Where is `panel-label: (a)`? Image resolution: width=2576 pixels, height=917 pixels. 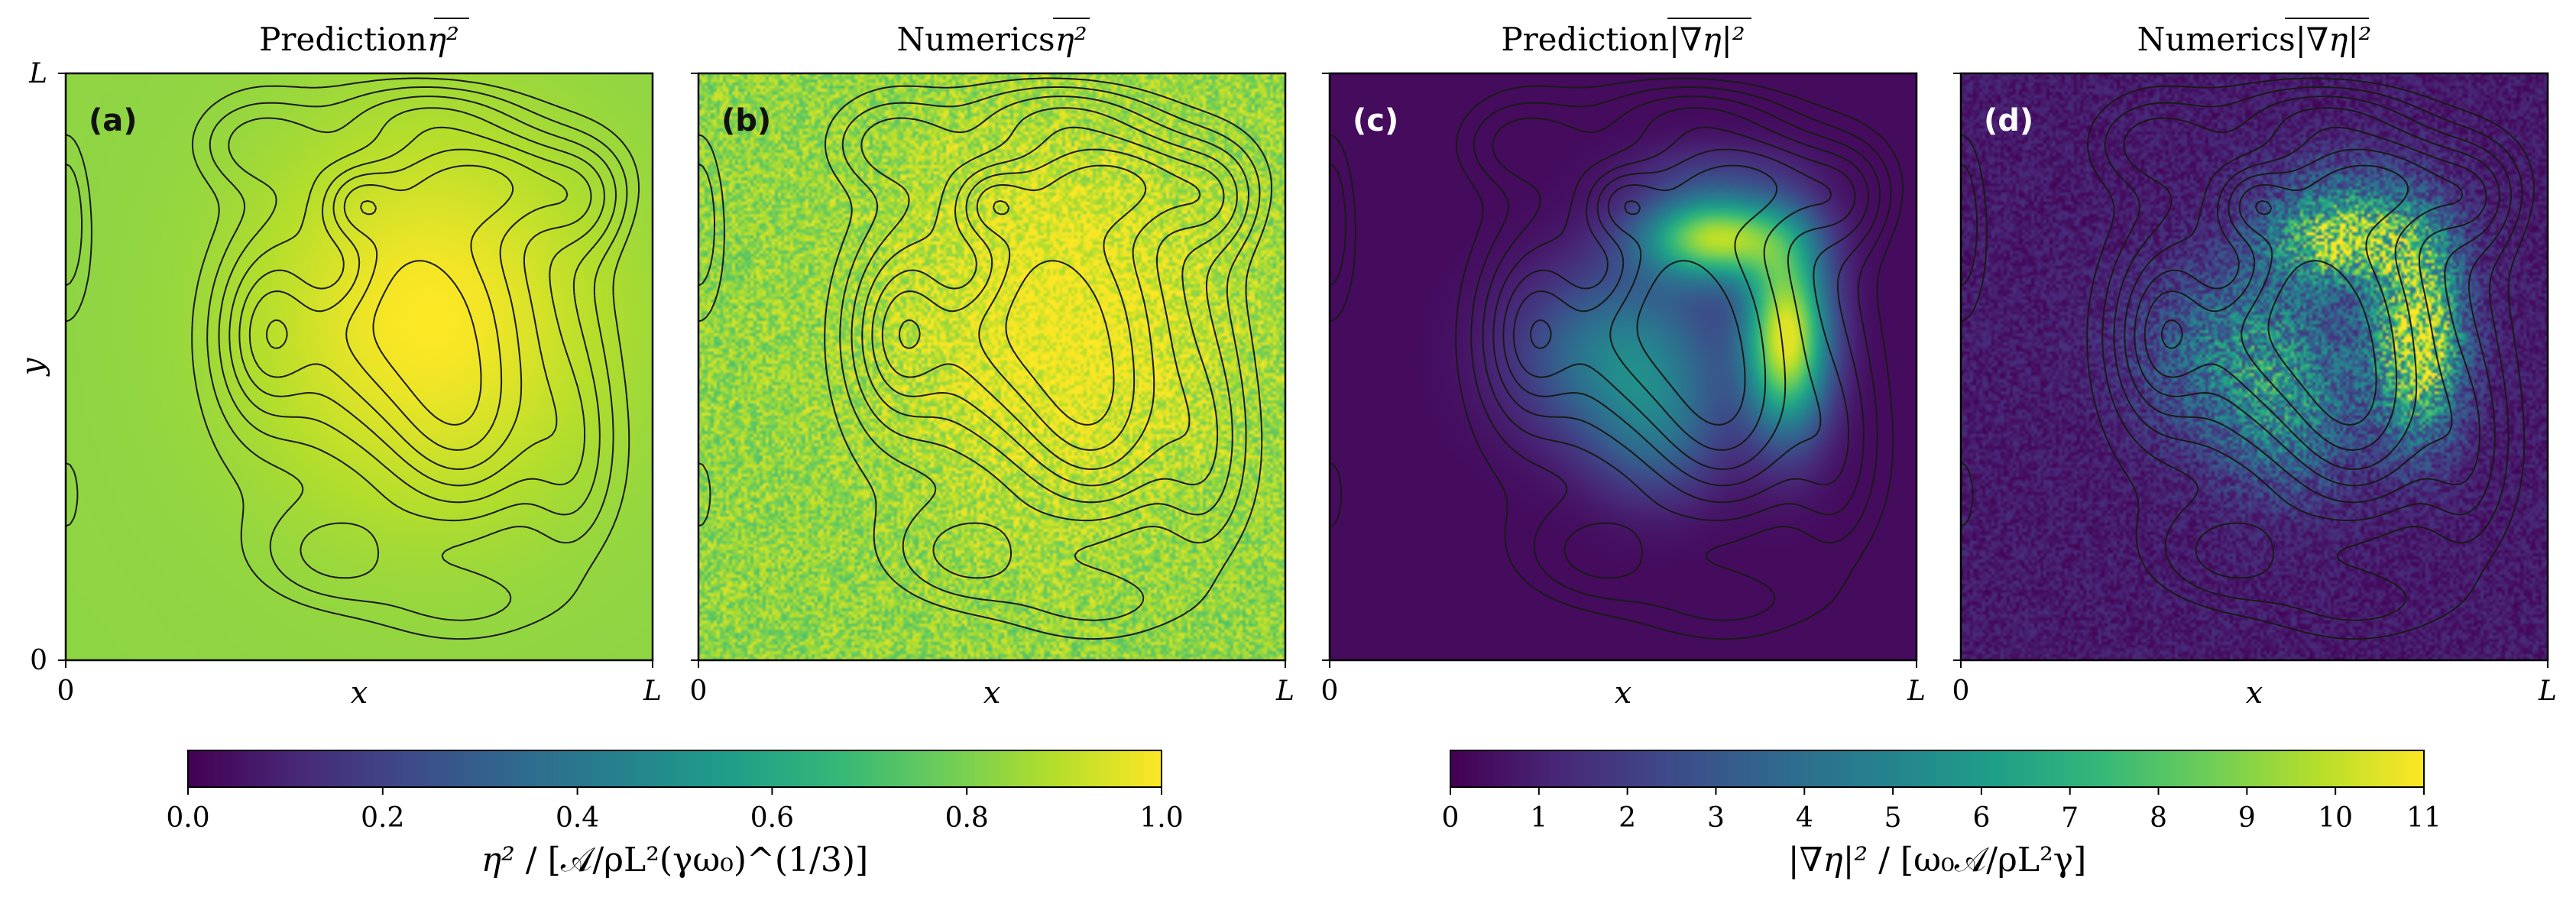
panel-label: (a) is located at coordinates (114, 120).